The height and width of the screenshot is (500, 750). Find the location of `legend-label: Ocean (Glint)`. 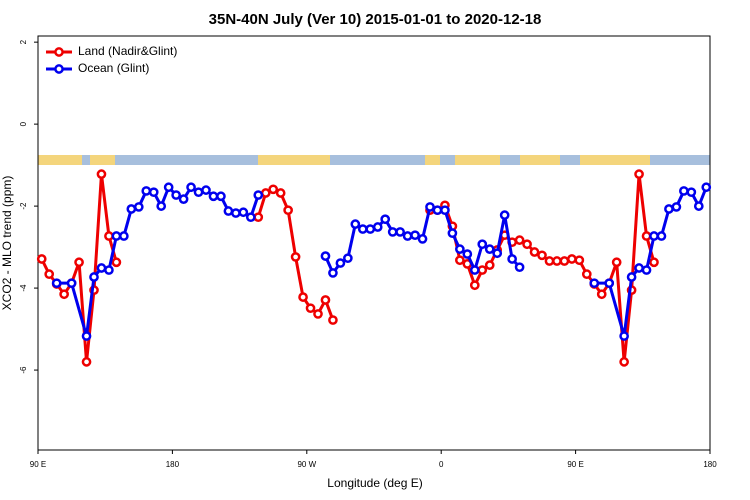

legend-label: Ocean (Glint) is located at coordinates (113, 68).